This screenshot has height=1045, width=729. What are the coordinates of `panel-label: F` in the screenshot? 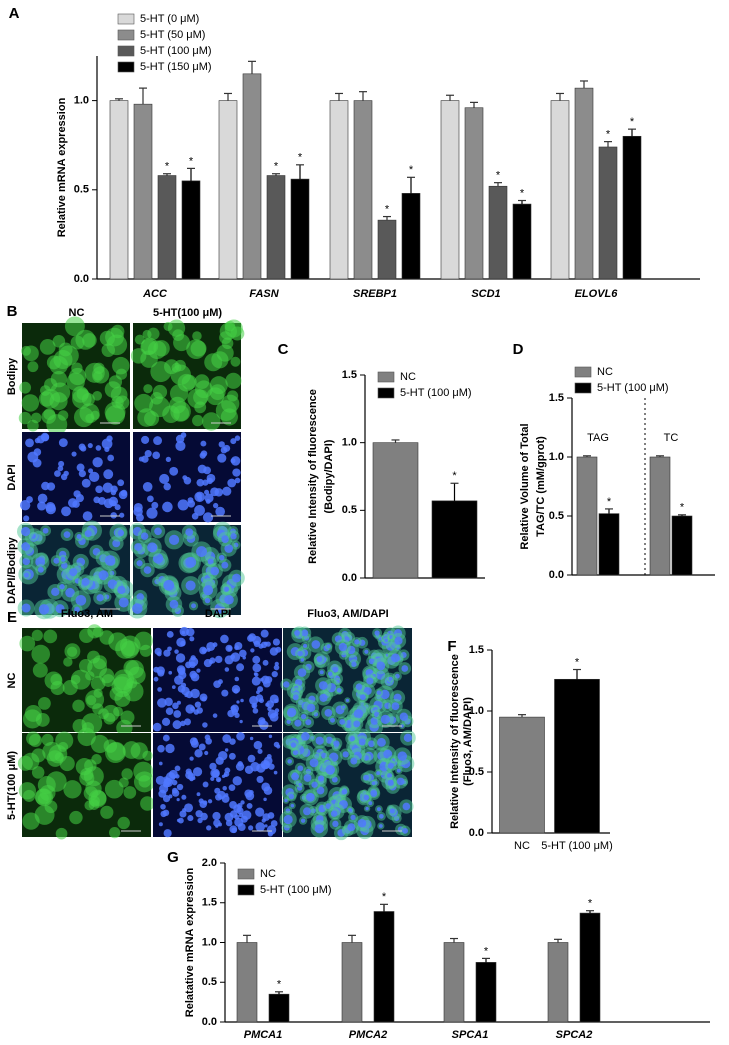 It's located at (451, 646).